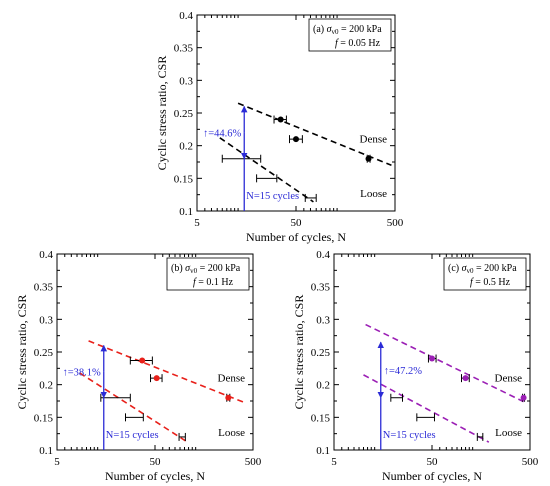 The width and height of the screenshot is (550, 486). What do you see at coordinates (403, 371) in the screenshot?
I see `increase-label: ↑=47.2%` at bounding box center [403, 371].